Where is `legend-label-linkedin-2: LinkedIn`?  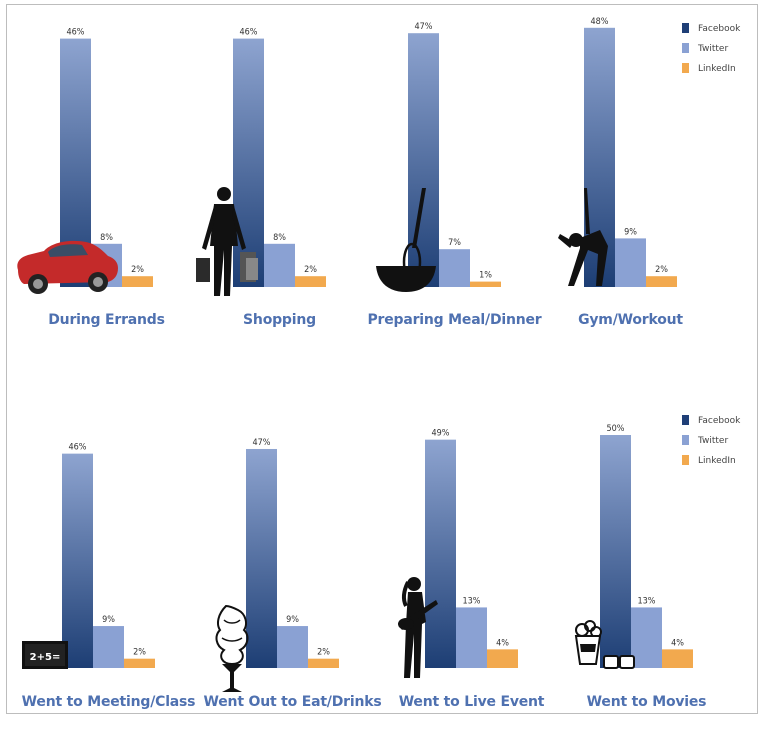 legend-label-linkedin-2: LinkedIn is located at coordinates (717, 461).